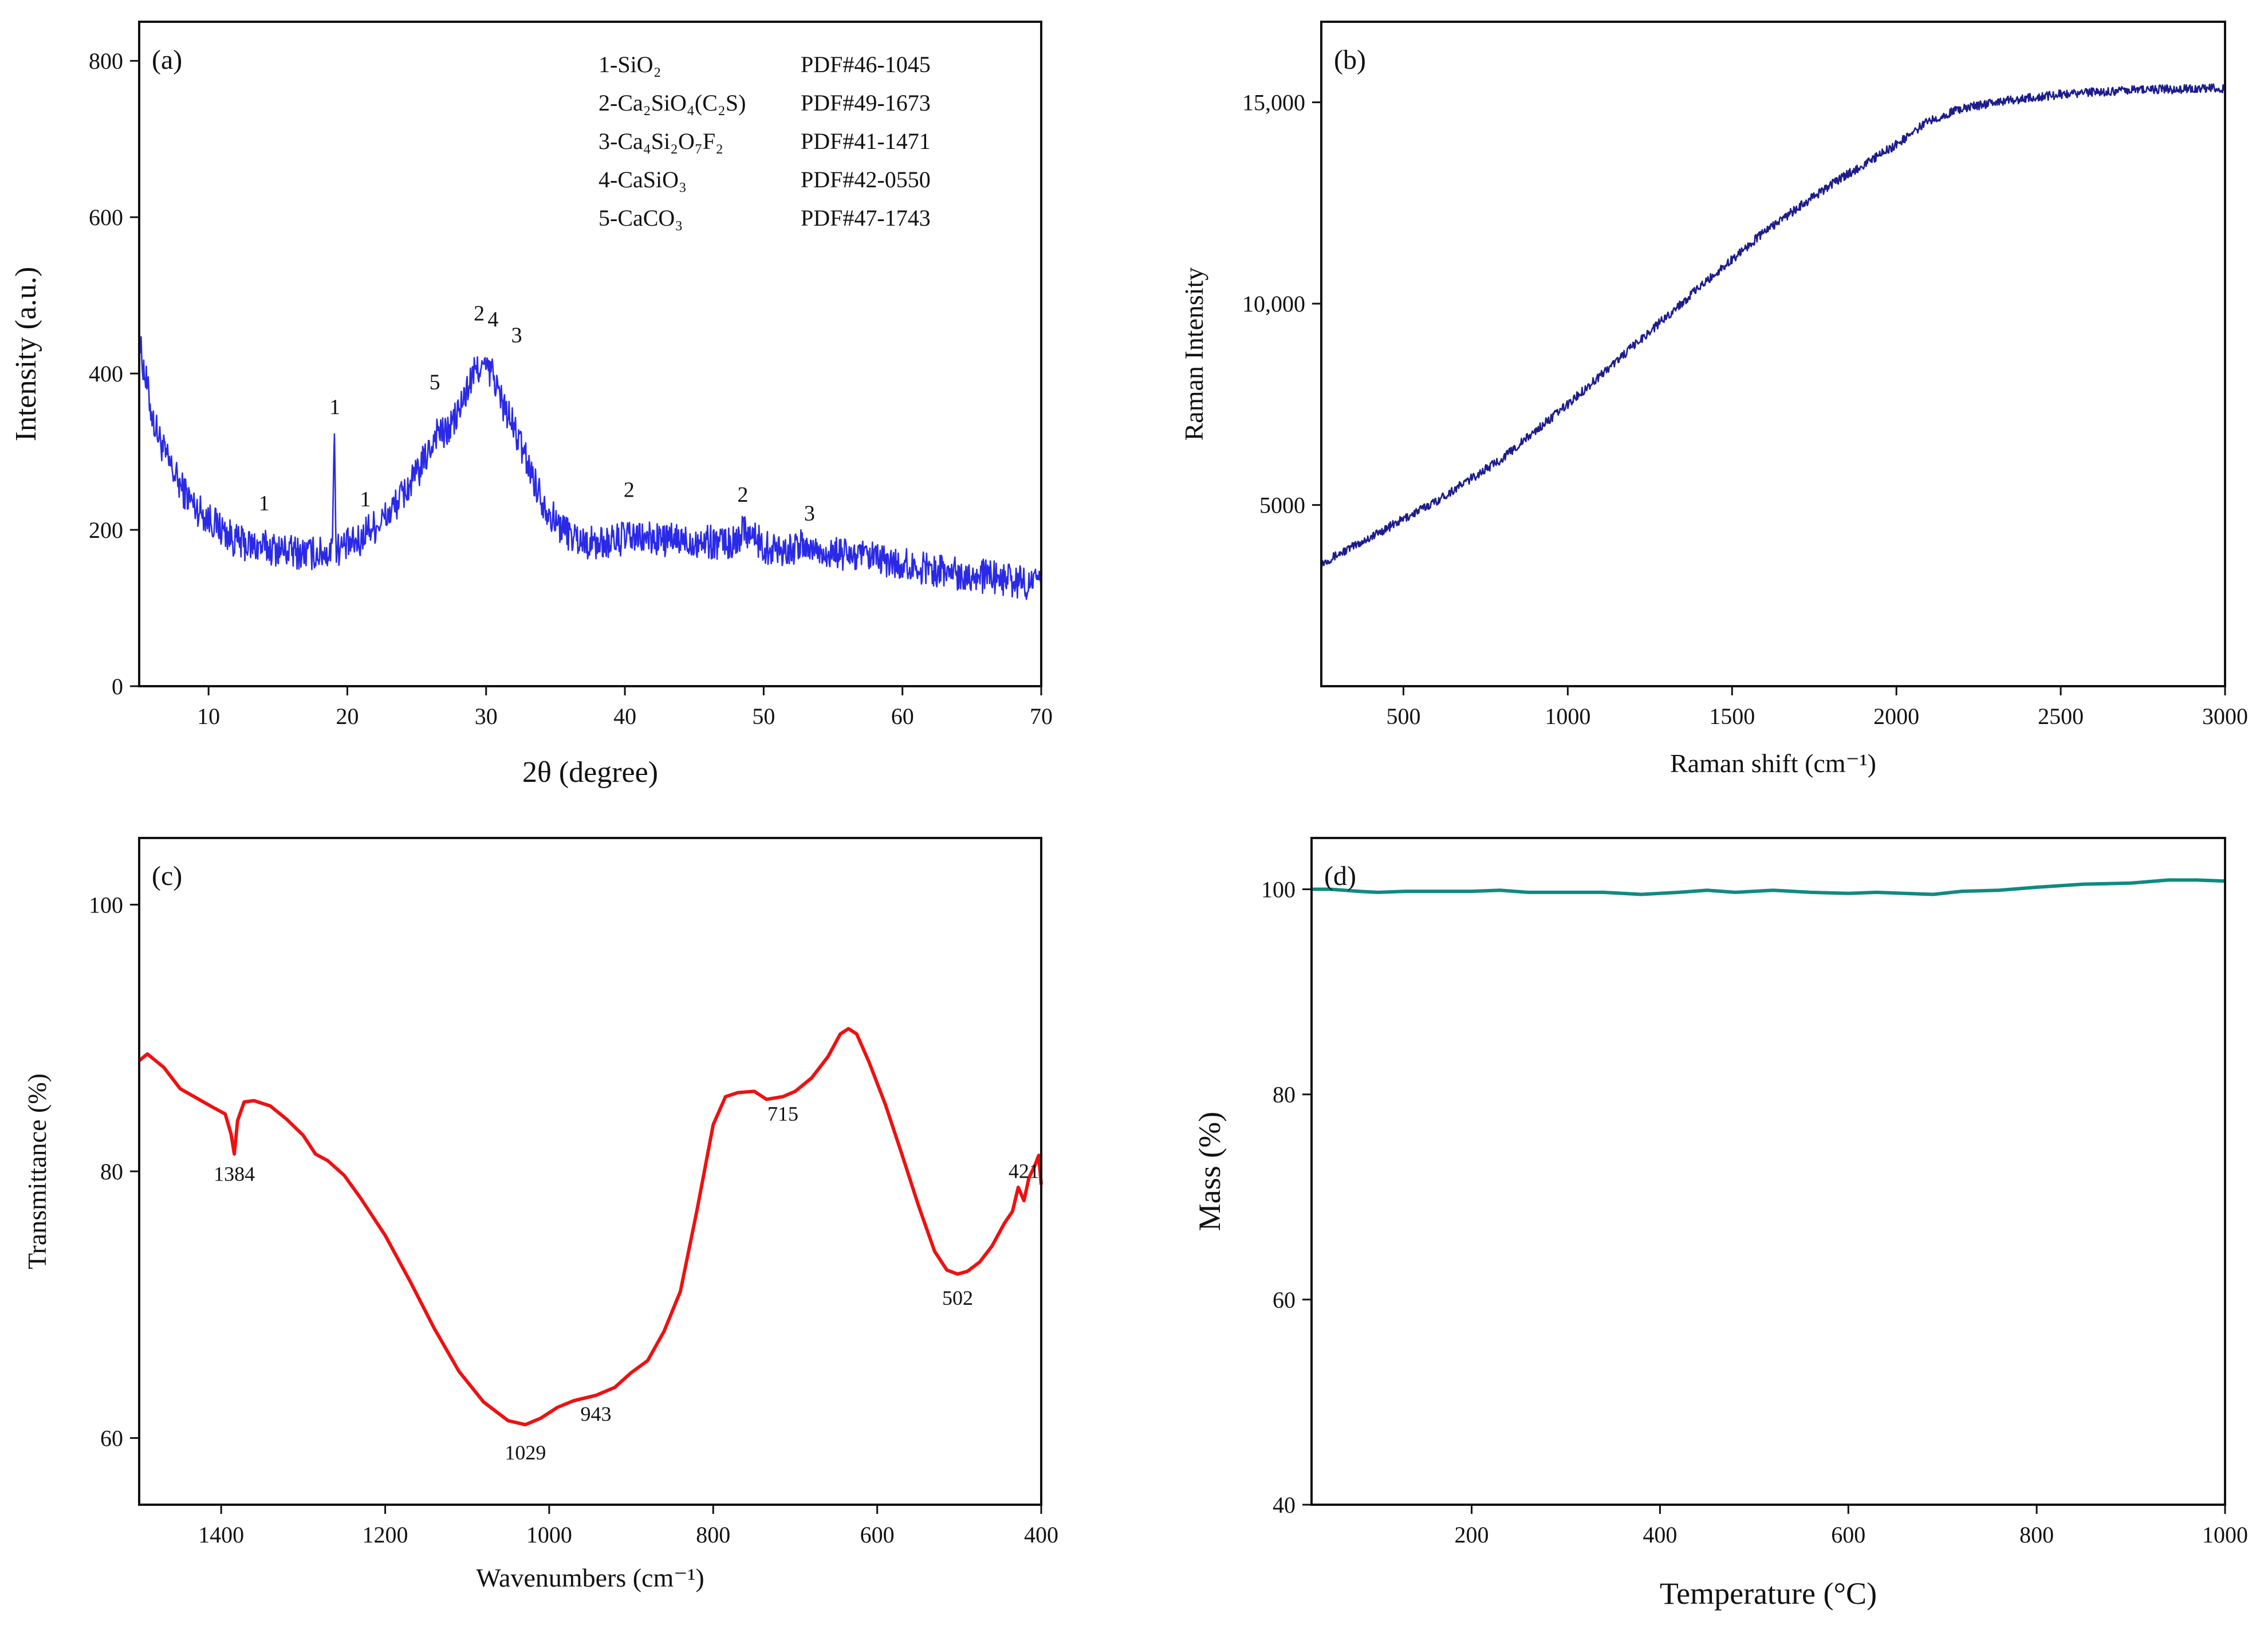  What do you see at coordinates (1273, 304) in the screenshot?
I see `y-tick-label-b-1: 10,000` at bounding box center [1273, 304].